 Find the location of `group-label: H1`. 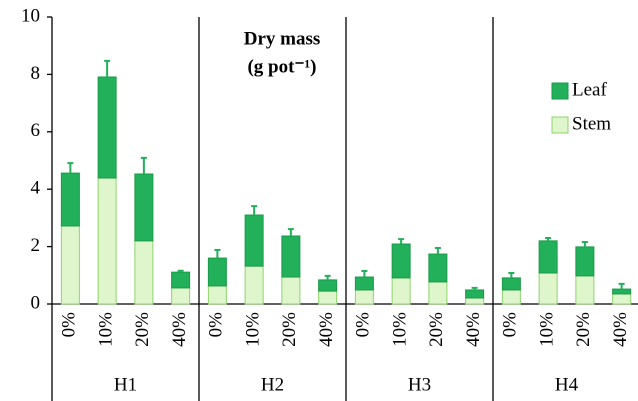

group-label: H1 is located at coordinates (125, 384).